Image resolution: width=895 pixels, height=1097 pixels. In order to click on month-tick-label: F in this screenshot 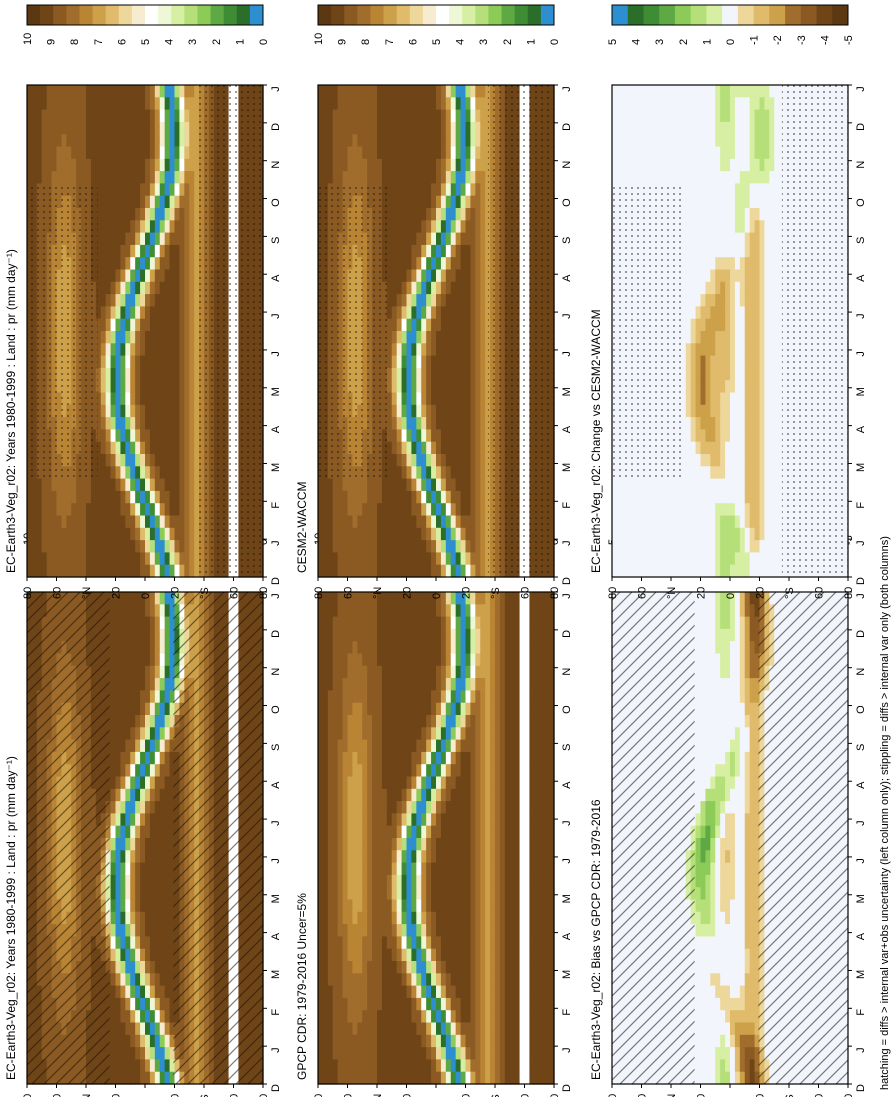, I will do `click(567, 1012)`.